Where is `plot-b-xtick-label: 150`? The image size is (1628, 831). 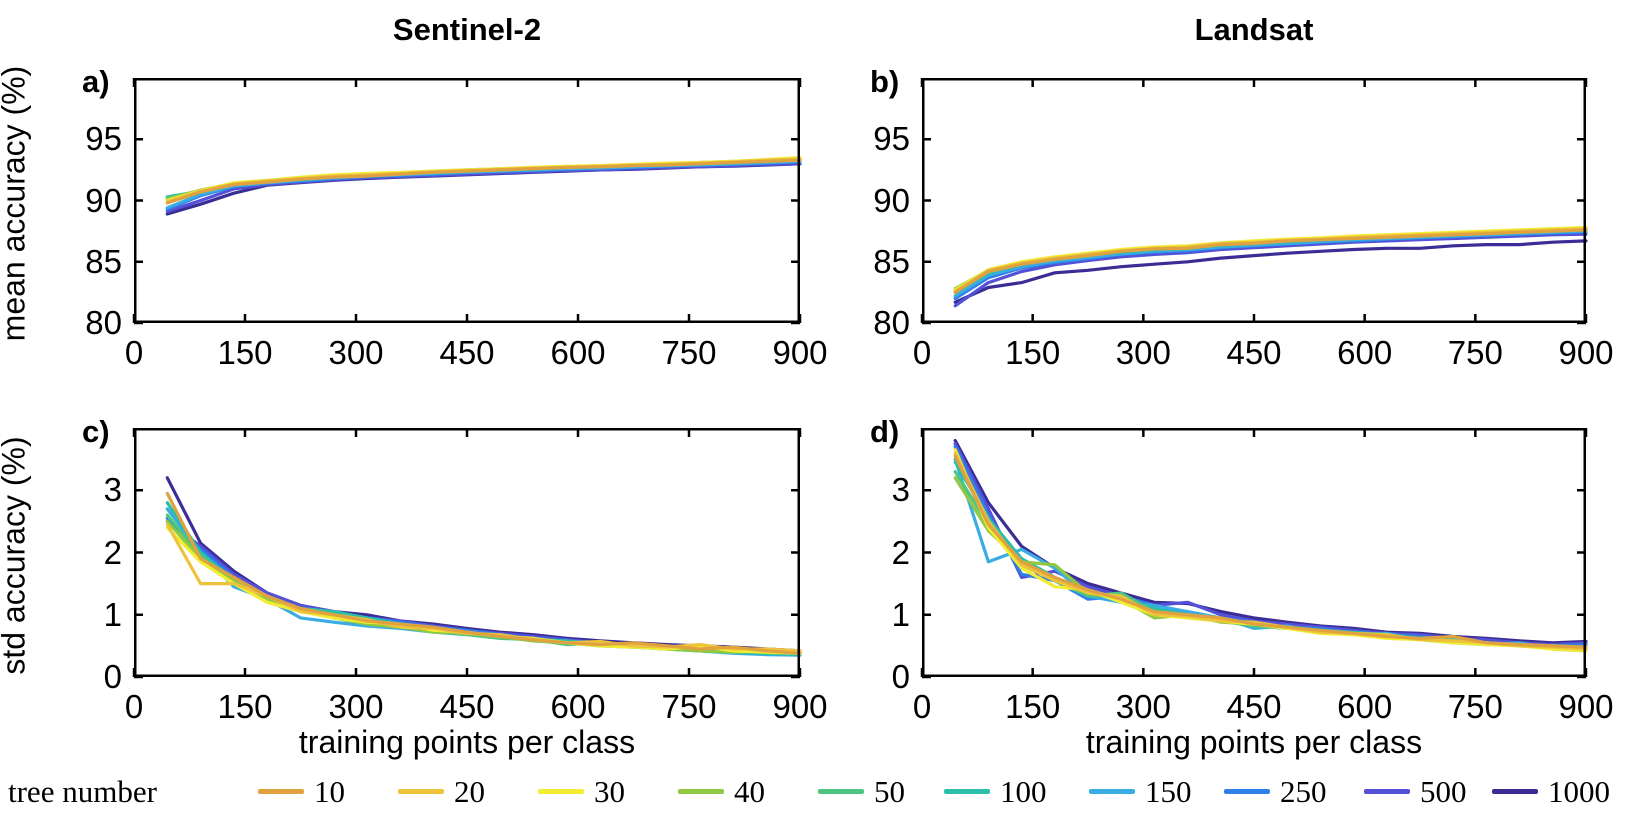 plot-b-xtick-label: 150 is located at coordinates (1033, 352).